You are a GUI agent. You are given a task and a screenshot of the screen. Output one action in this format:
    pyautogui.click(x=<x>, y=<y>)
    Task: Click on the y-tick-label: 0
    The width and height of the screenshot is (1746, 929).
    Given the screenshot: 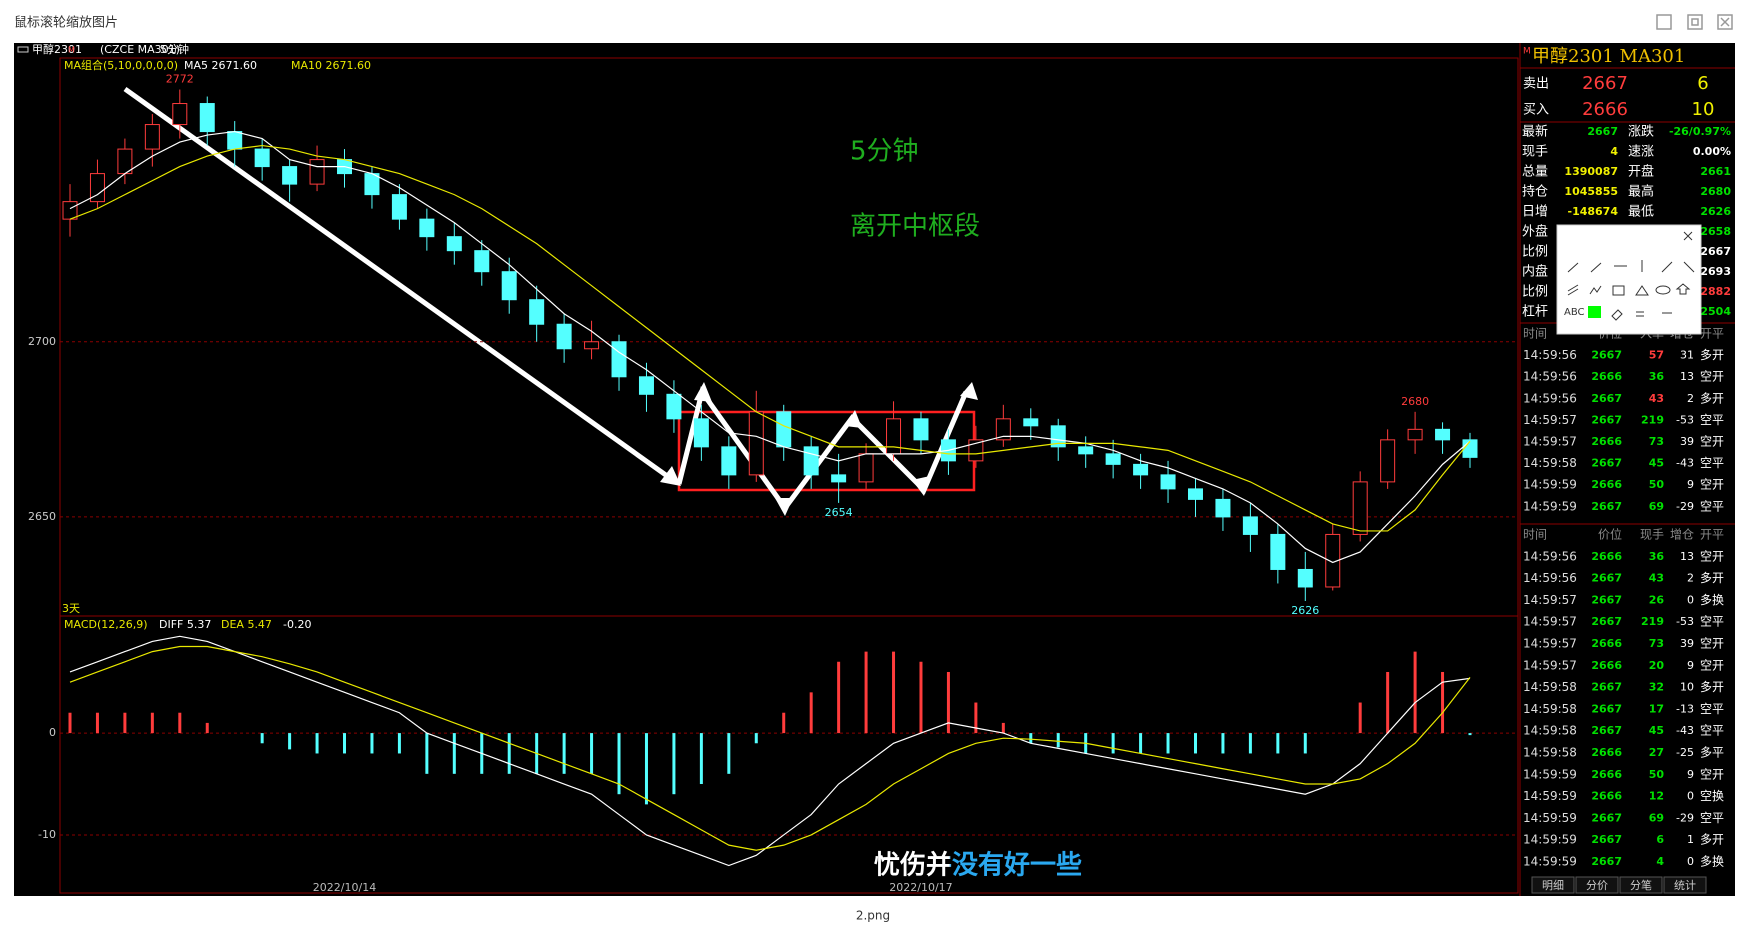 What is the action you would take?
    pyautogui.click(x=52, y=732)
    